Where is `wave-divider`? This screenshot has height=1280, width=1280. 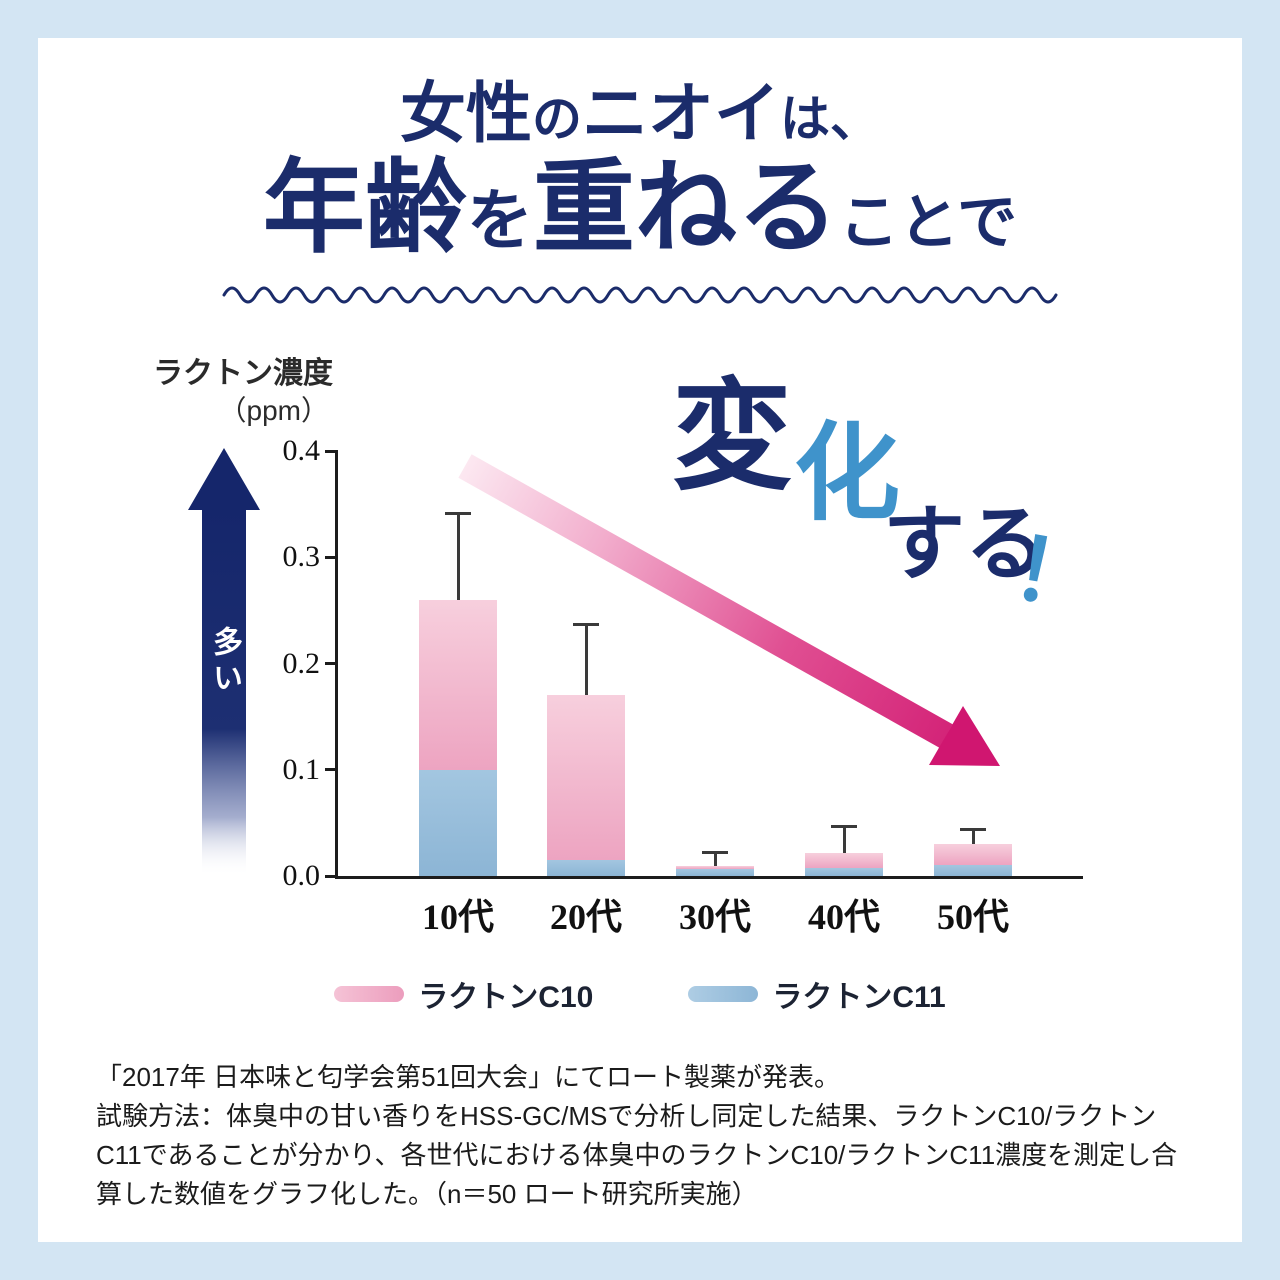
wave-divider is located at coordinates (640, 293).